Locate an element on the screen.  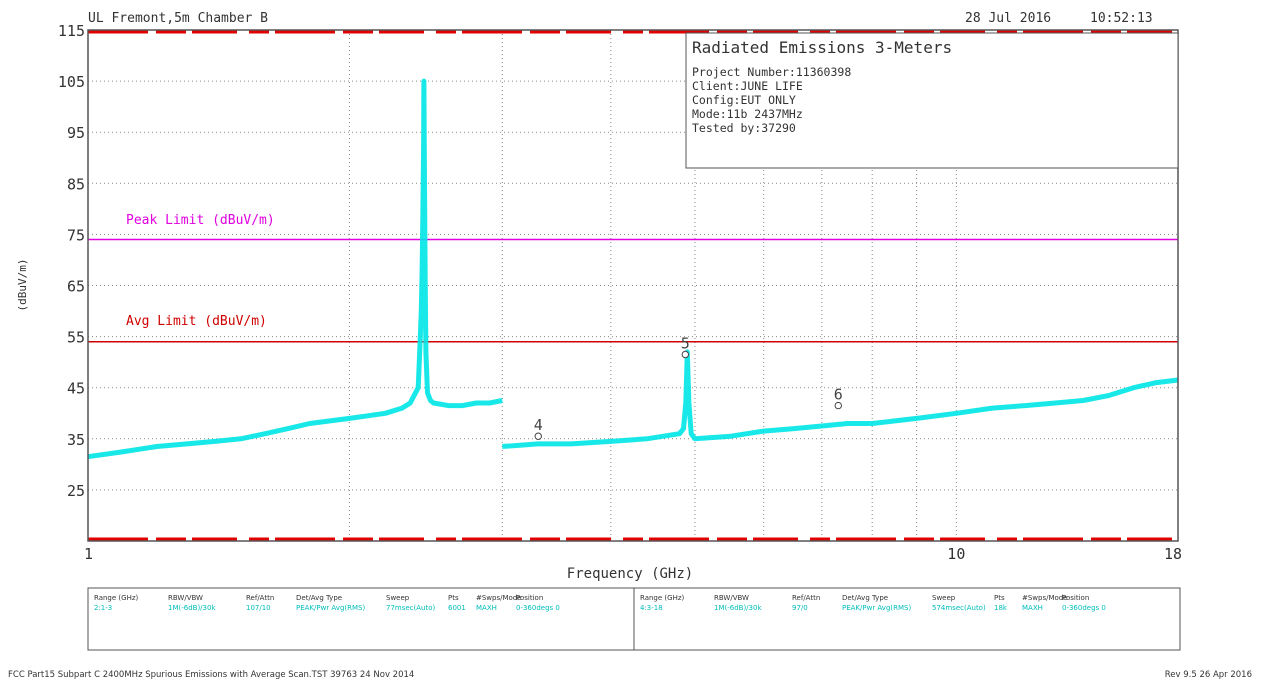
trace-line is located at coordinates (840, 399).